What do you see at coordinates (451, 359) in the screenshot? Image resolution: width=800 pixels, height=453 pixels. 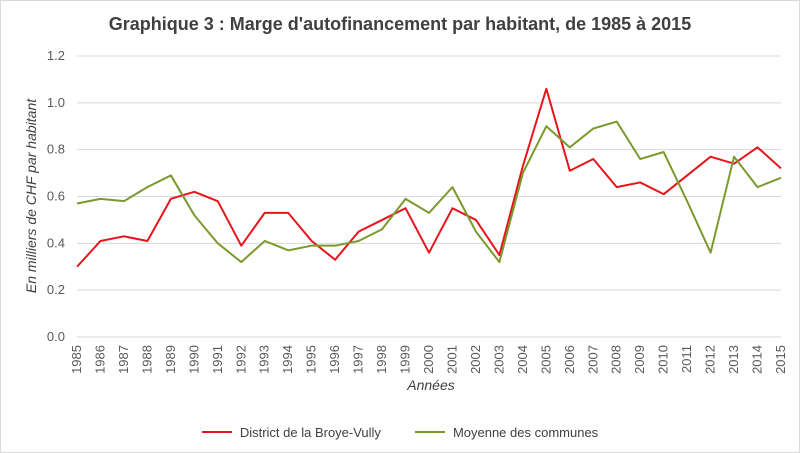 I see `x-tick-label: 2001` at bounding box center [451, 359].